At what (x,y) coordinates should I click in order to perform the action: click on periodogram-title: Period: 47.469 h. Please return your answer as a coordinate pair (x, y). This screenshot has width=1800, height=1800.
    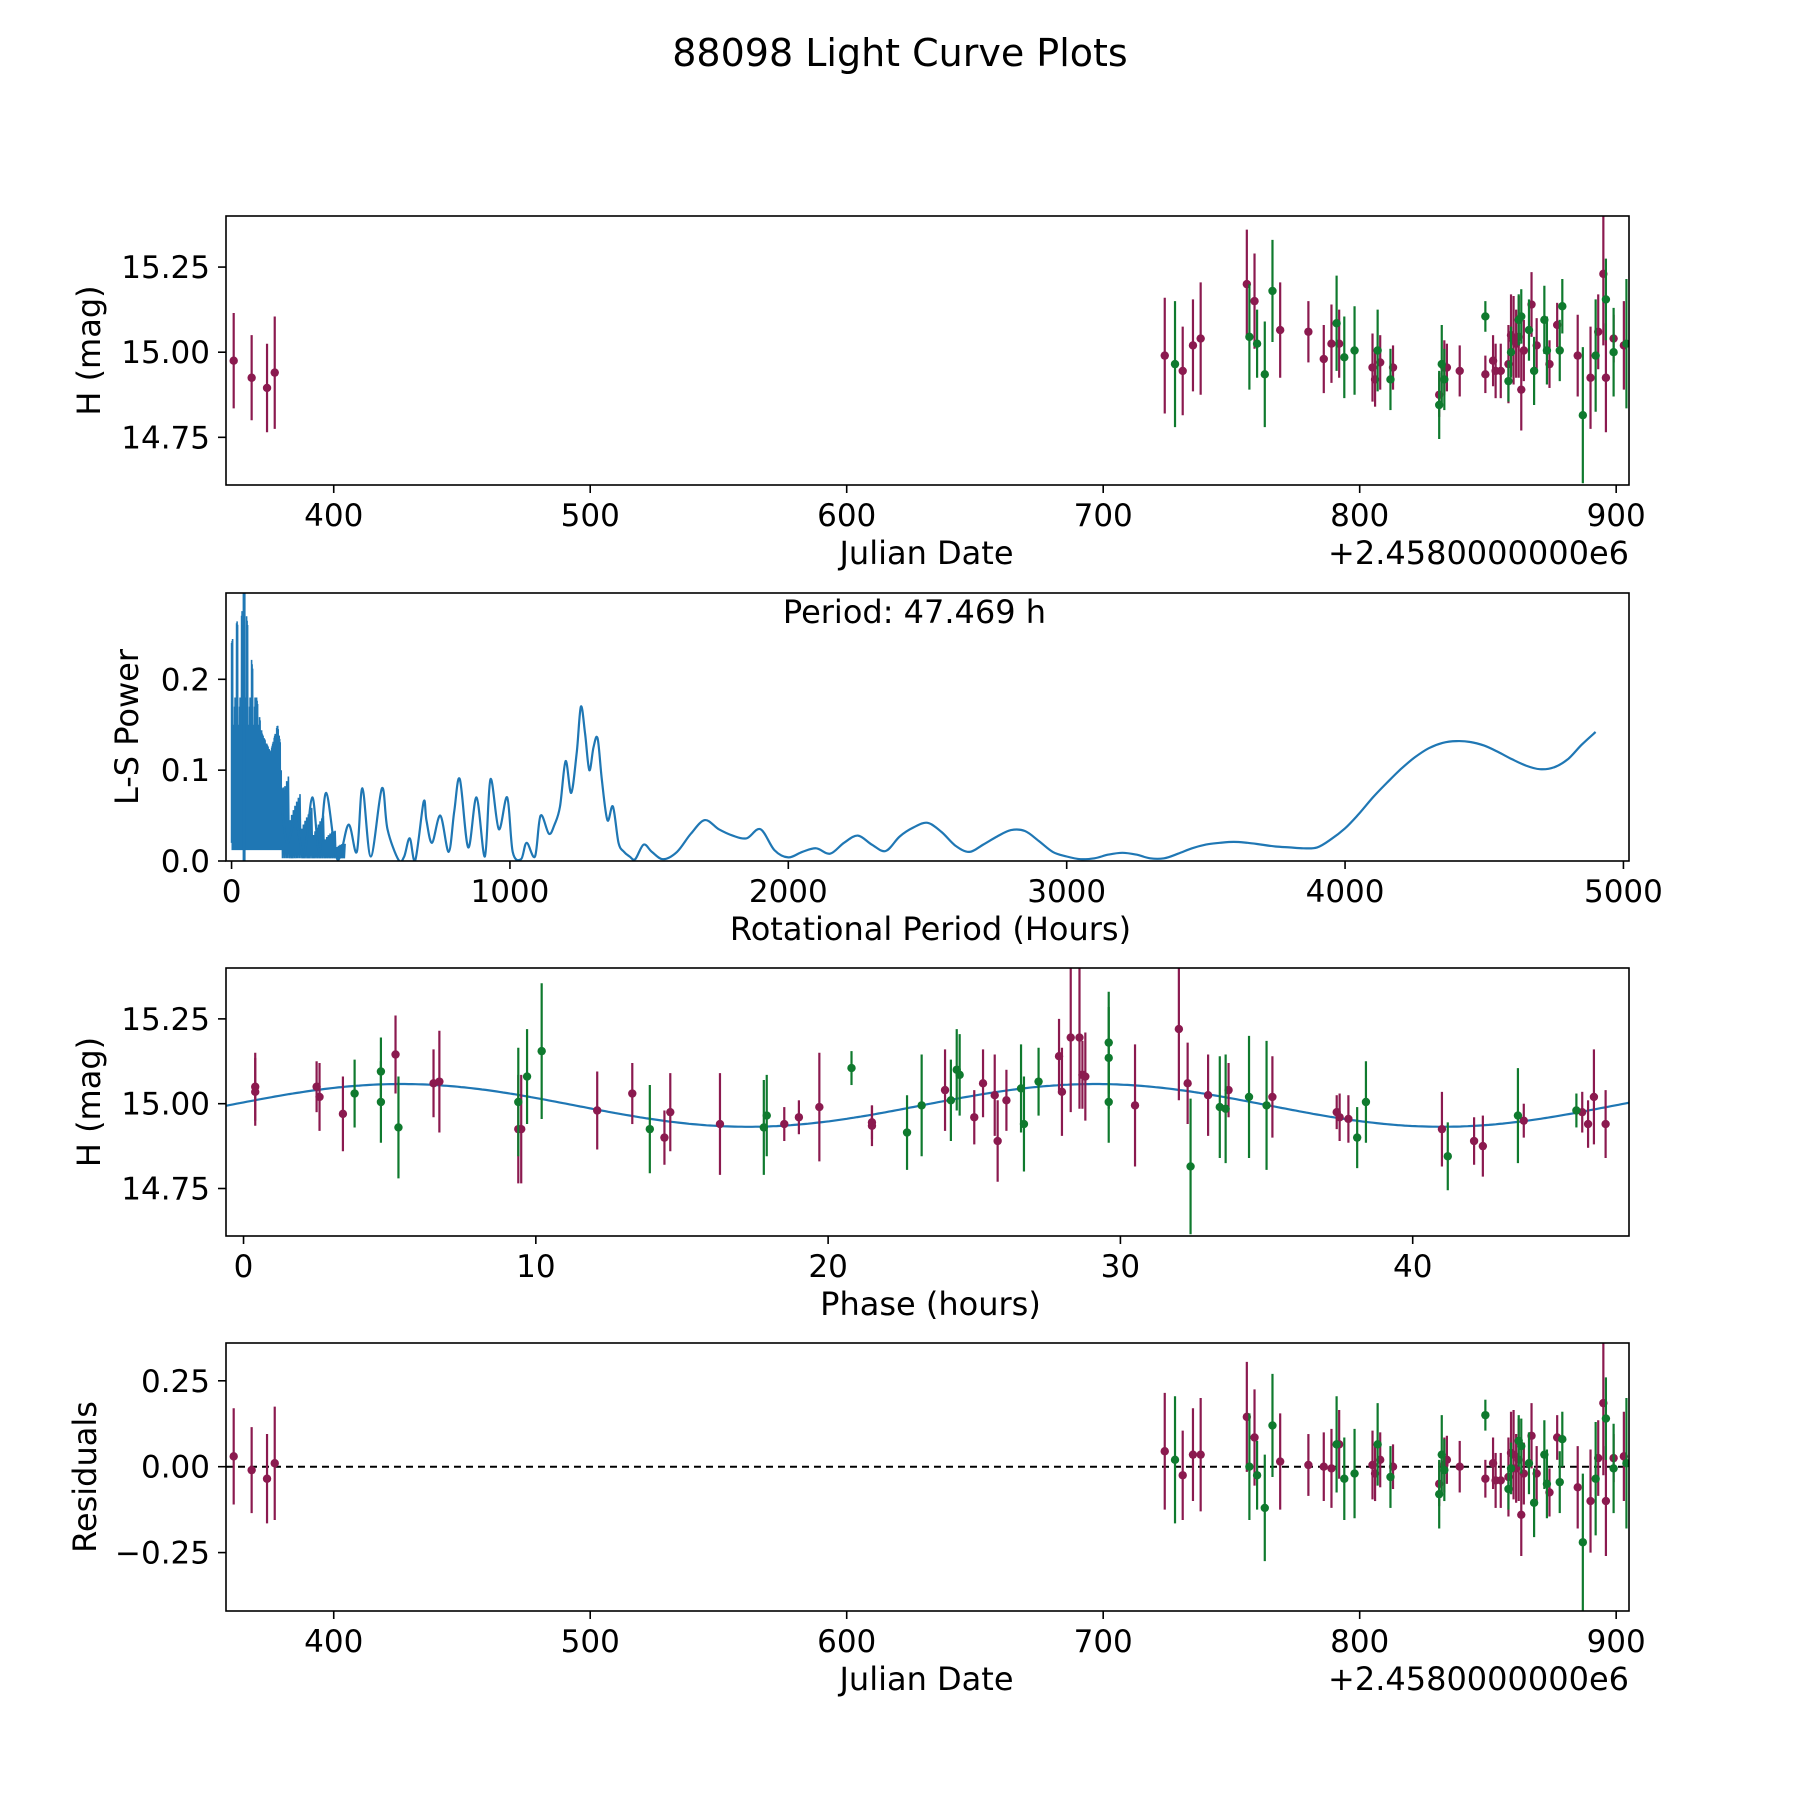
    Looking at the image, I should click on (914, 612).